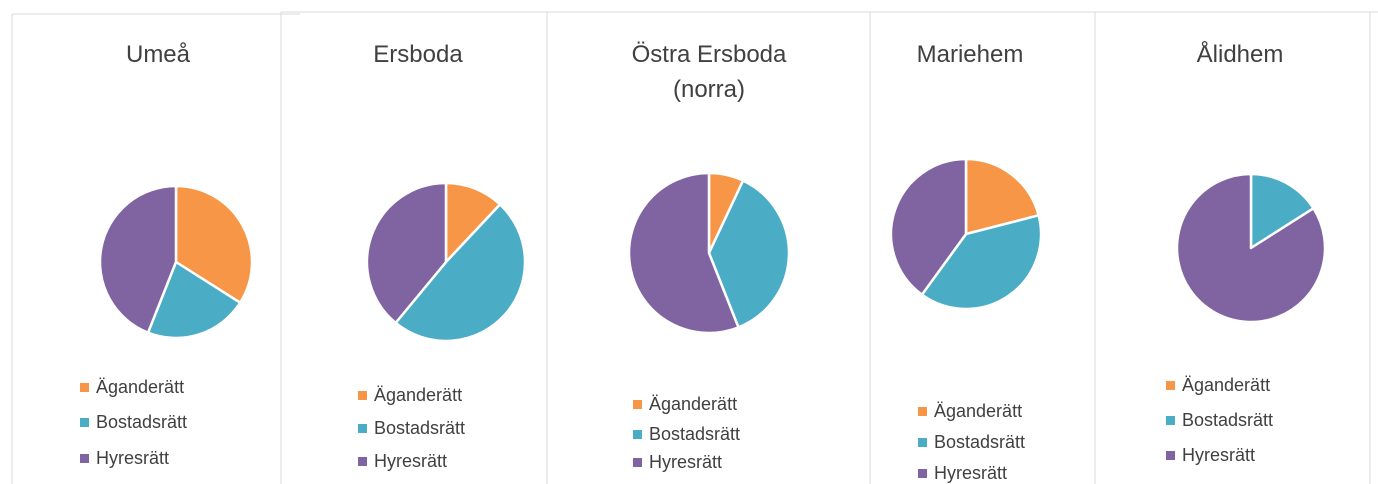 This screenshot has width=1378, height=484. What do you see at coordinates (418, 54) in the screenshot?
I see `chart-title: Ersboda` at bounding box center [418, 54].